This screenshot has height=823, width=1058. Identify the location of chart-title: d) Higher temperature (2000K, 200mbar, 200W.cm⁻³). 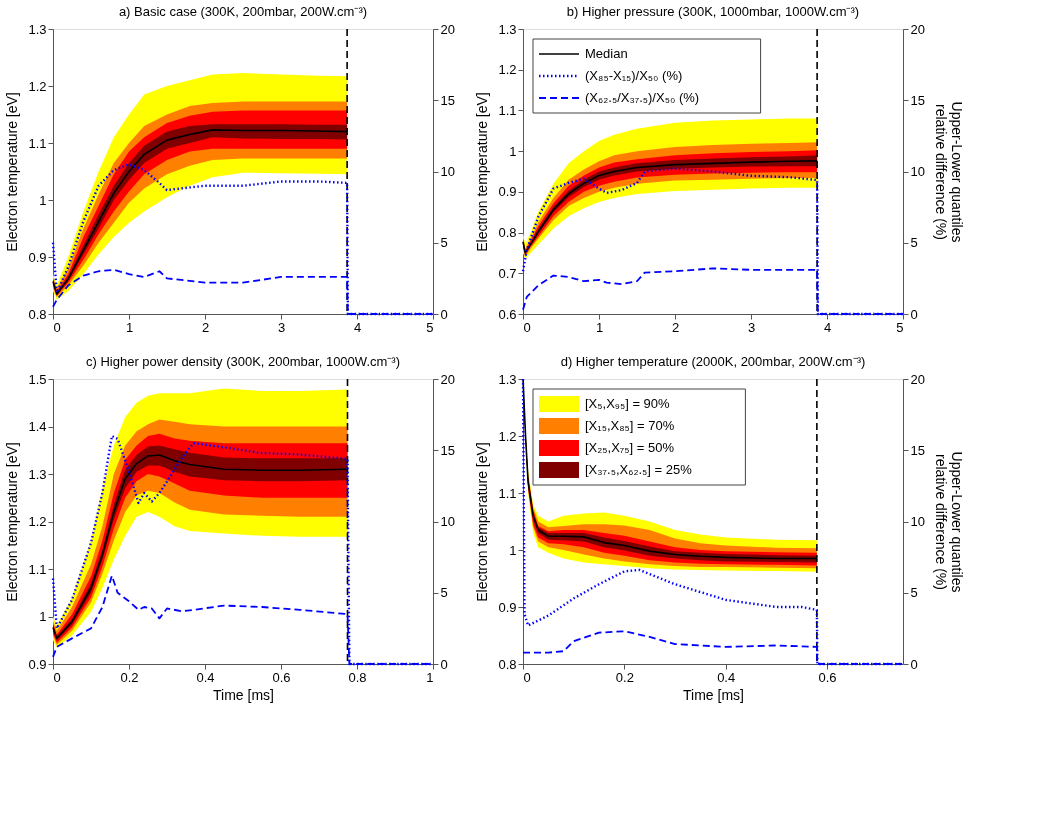
(713, 361).